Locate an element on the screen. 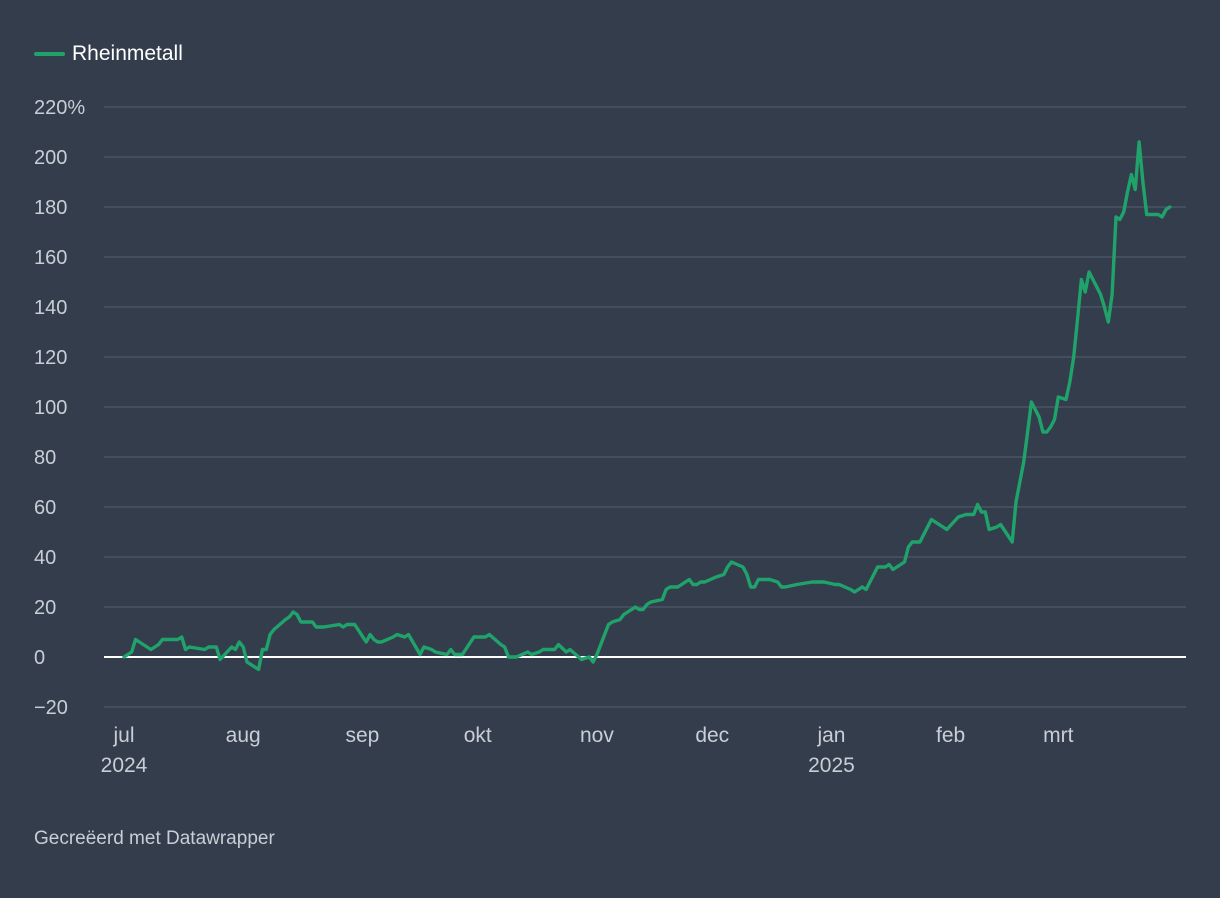 Image resolution: width=1220 pixels, height=898 pixels. x-tick-label: feb is located at coordinates (950, 735).